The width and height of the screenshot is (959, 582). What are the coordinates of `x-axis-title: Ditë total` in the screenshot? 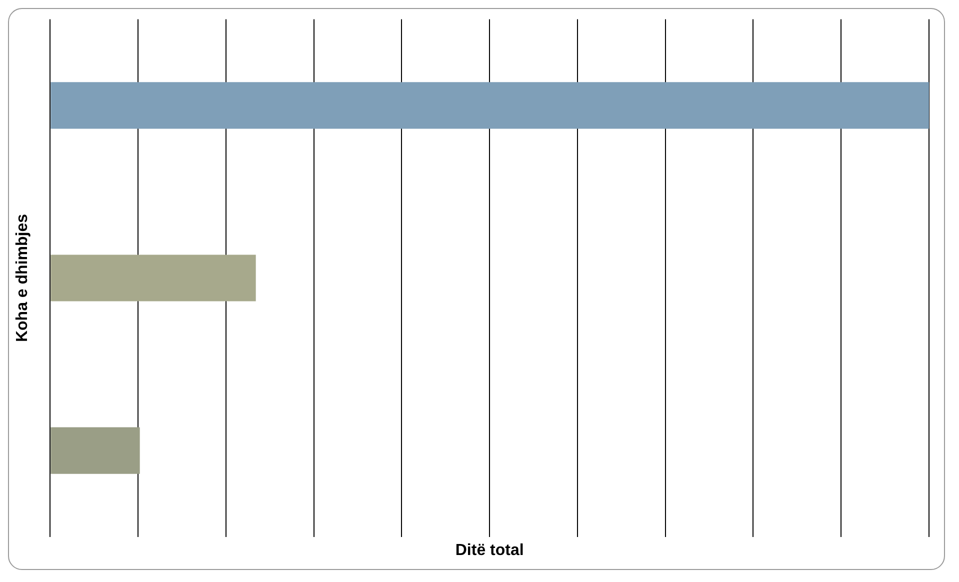 It's located at (489, 550).